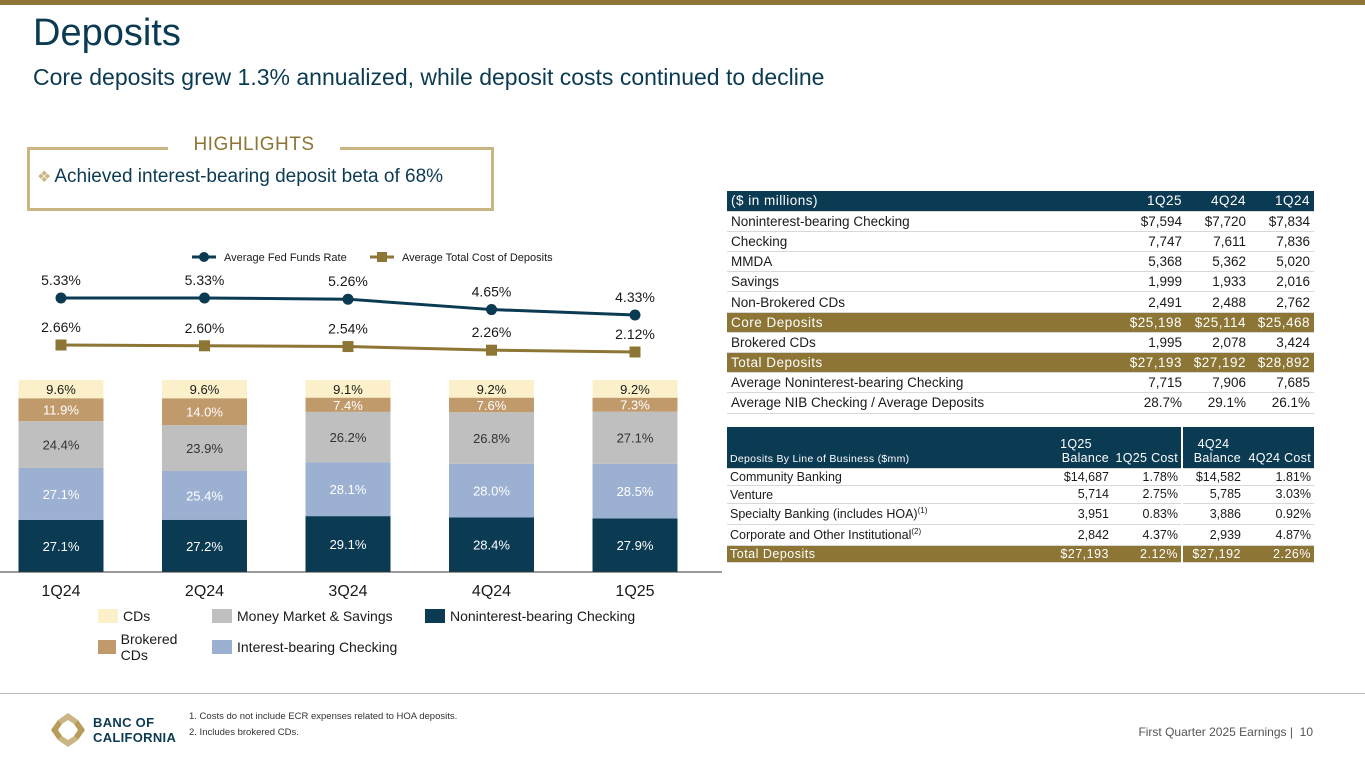  I want to click on header-cell: ($ in millions), so click(920, 201).